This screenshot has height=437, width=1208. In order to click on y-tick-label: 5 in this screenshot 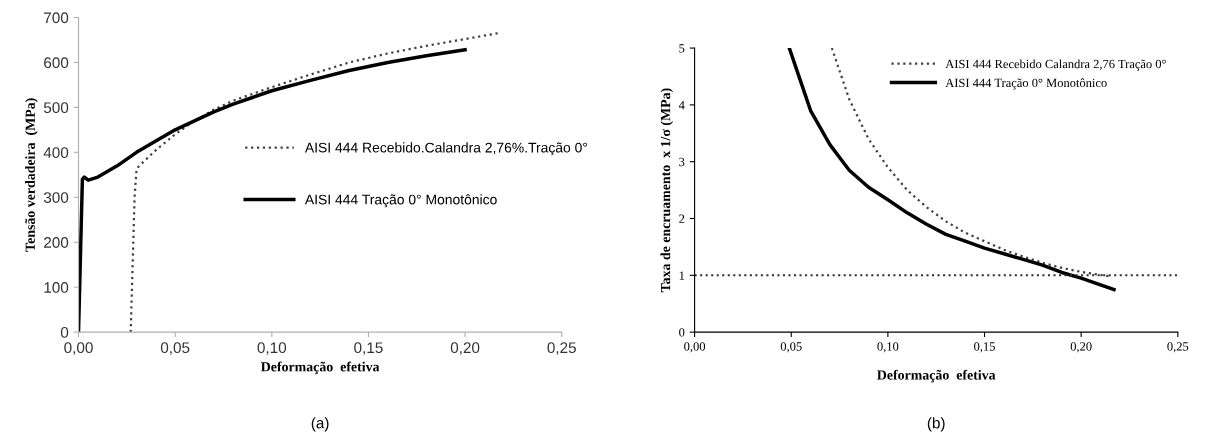, I will do `click(682, 48)`.